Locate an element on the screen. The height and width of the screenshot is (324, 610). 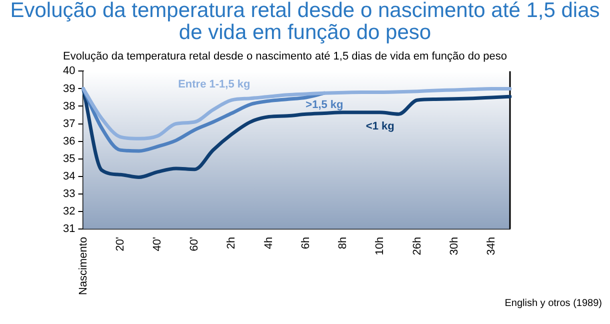
x-tick-label: 6h is located at coordinates (306, 243).